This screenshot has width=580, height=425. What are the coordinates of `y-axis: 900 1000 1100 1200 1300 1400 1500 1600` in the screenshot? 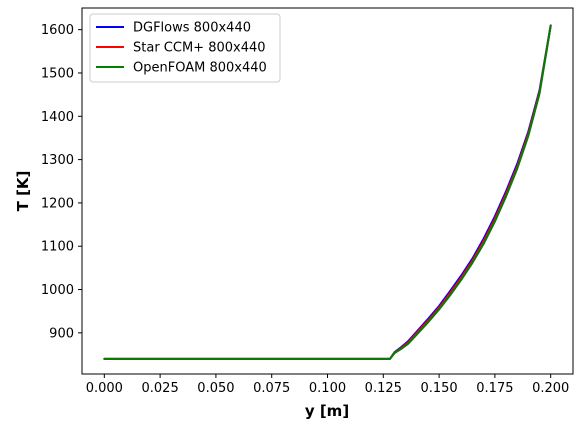 It's located at (61, 182).